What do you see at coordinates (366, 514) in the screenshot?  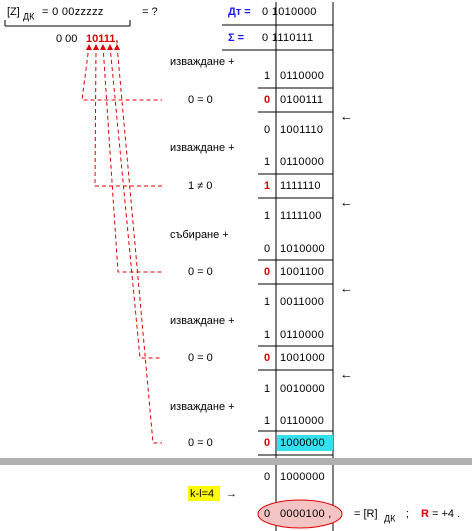 I see `eq: = [R]` at bounding box center [366, 514].